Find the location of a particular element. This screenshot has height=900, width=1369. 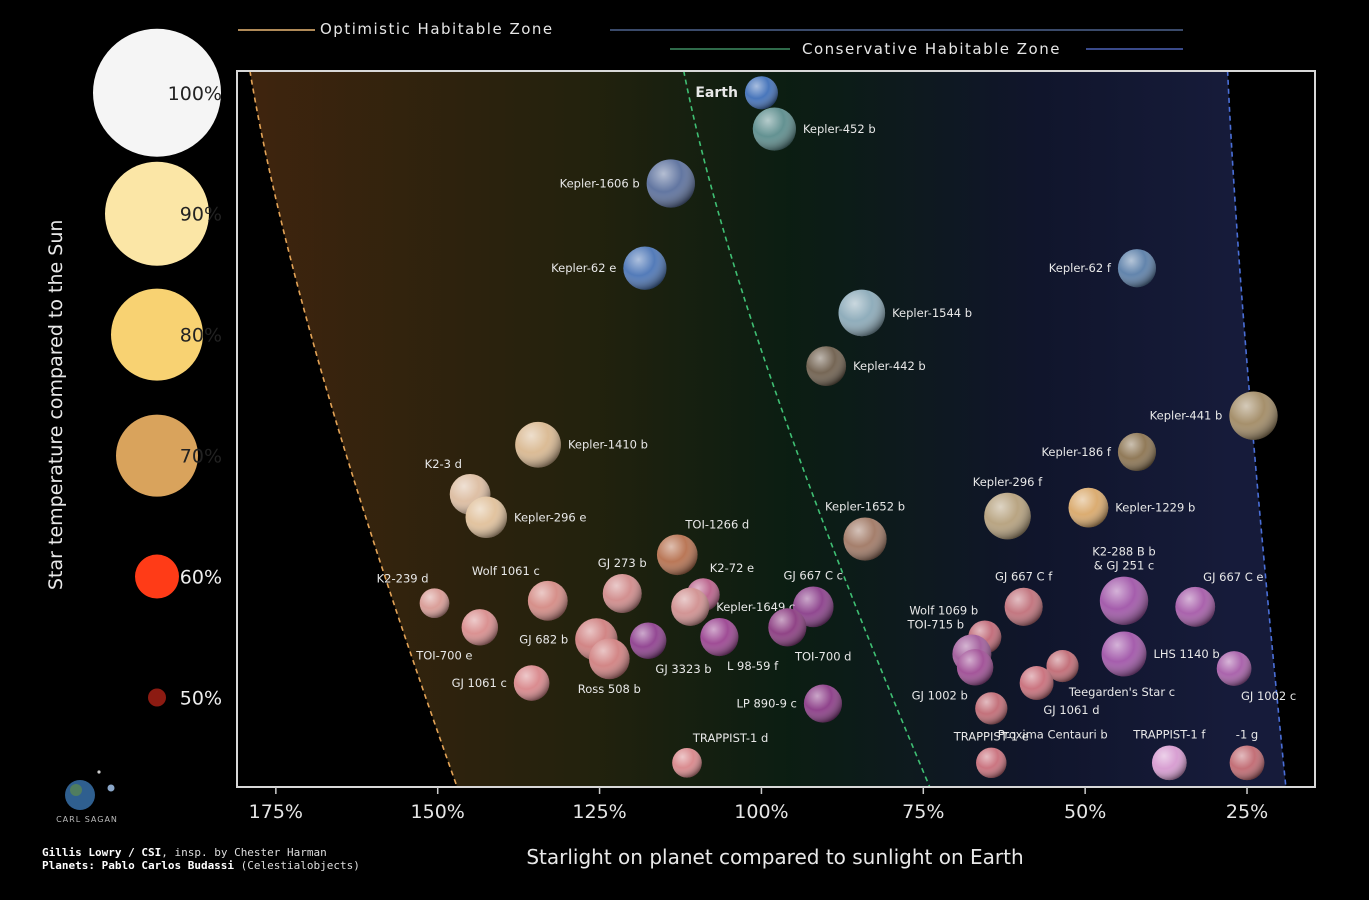

x-tick-label: 125% is located at coordinates (599, 812).